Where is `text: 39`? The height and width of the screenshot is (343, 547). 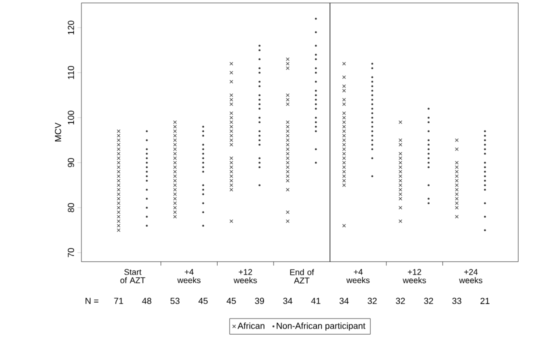 text: 39 is located at coordinates (259, 301).